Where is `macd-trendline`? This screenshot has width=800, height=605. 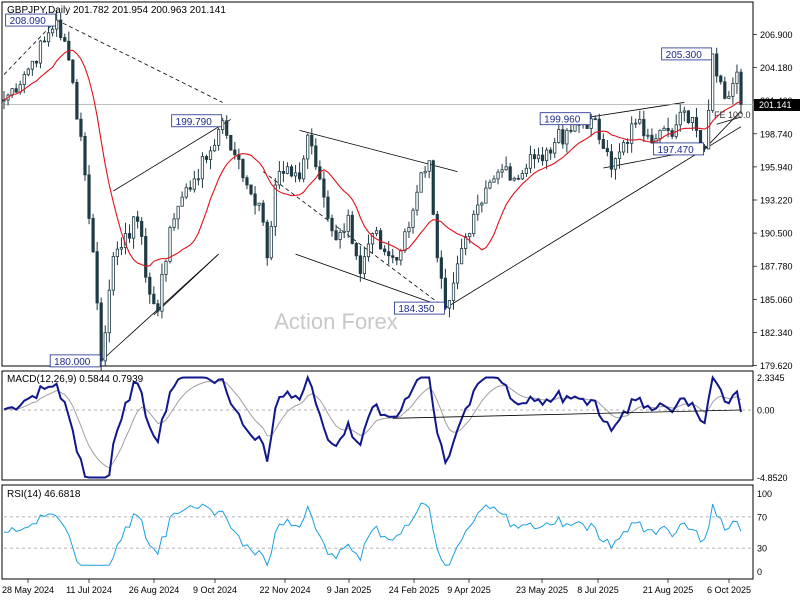
macd-trendline is located at coordinates (567, 414).